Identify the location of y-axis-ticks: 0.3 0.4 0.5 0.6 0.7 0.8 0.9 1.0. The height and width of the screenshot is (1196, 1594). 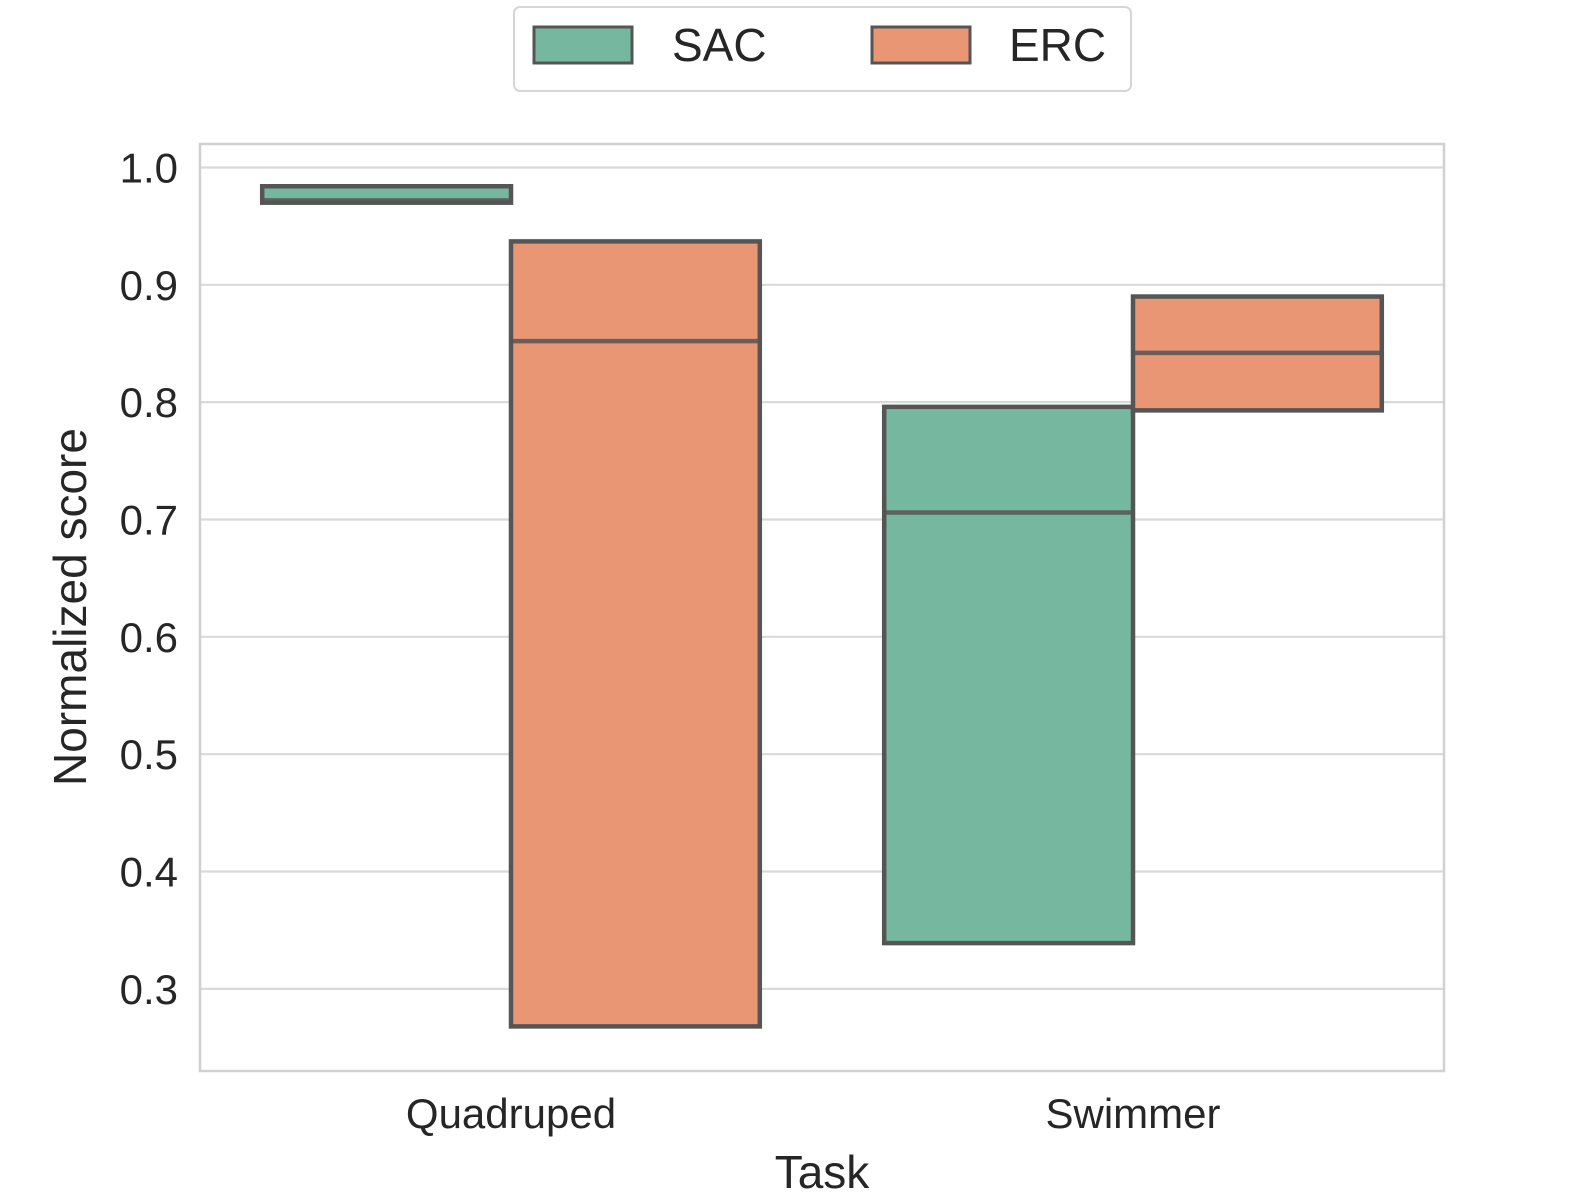
(149, 578).